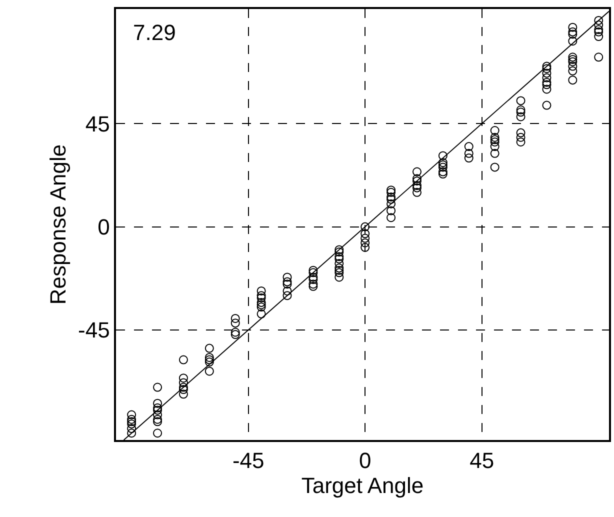  I want to click on annotation: 7.29, so click(154, 32).